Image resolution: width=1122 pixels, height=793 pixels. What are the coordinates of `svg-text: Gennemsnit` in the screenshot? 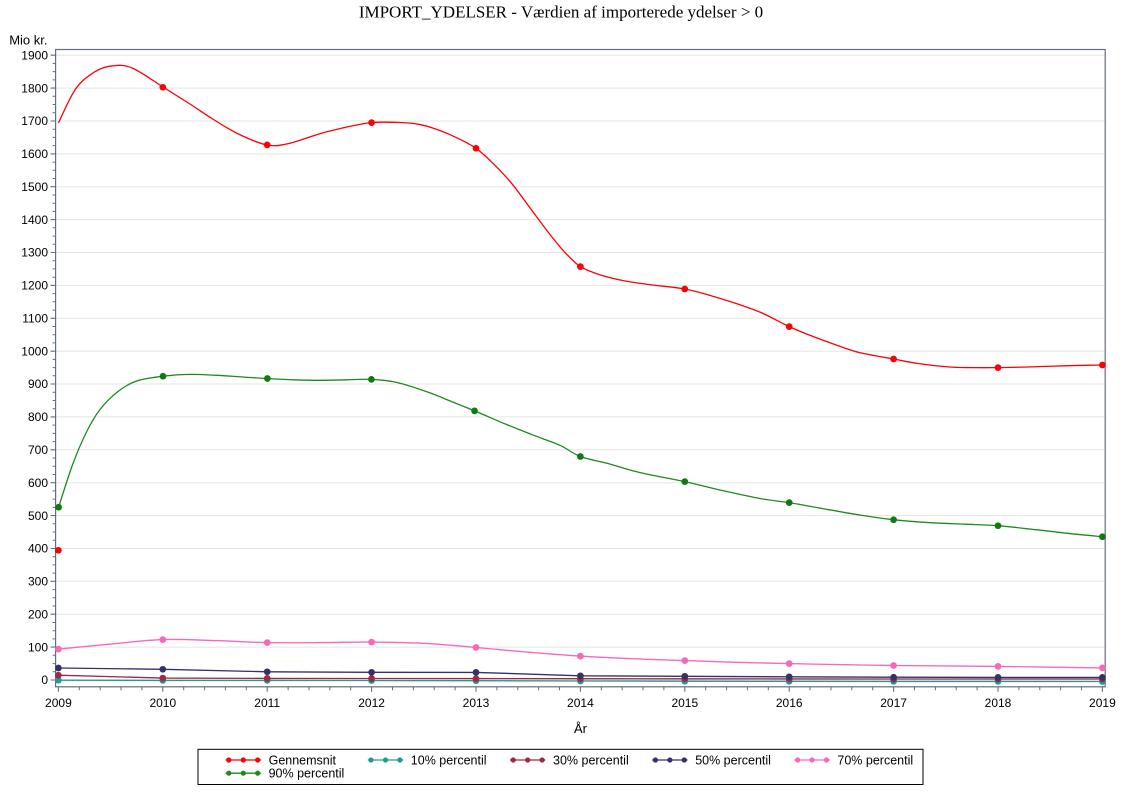 It's located at (303, 760).